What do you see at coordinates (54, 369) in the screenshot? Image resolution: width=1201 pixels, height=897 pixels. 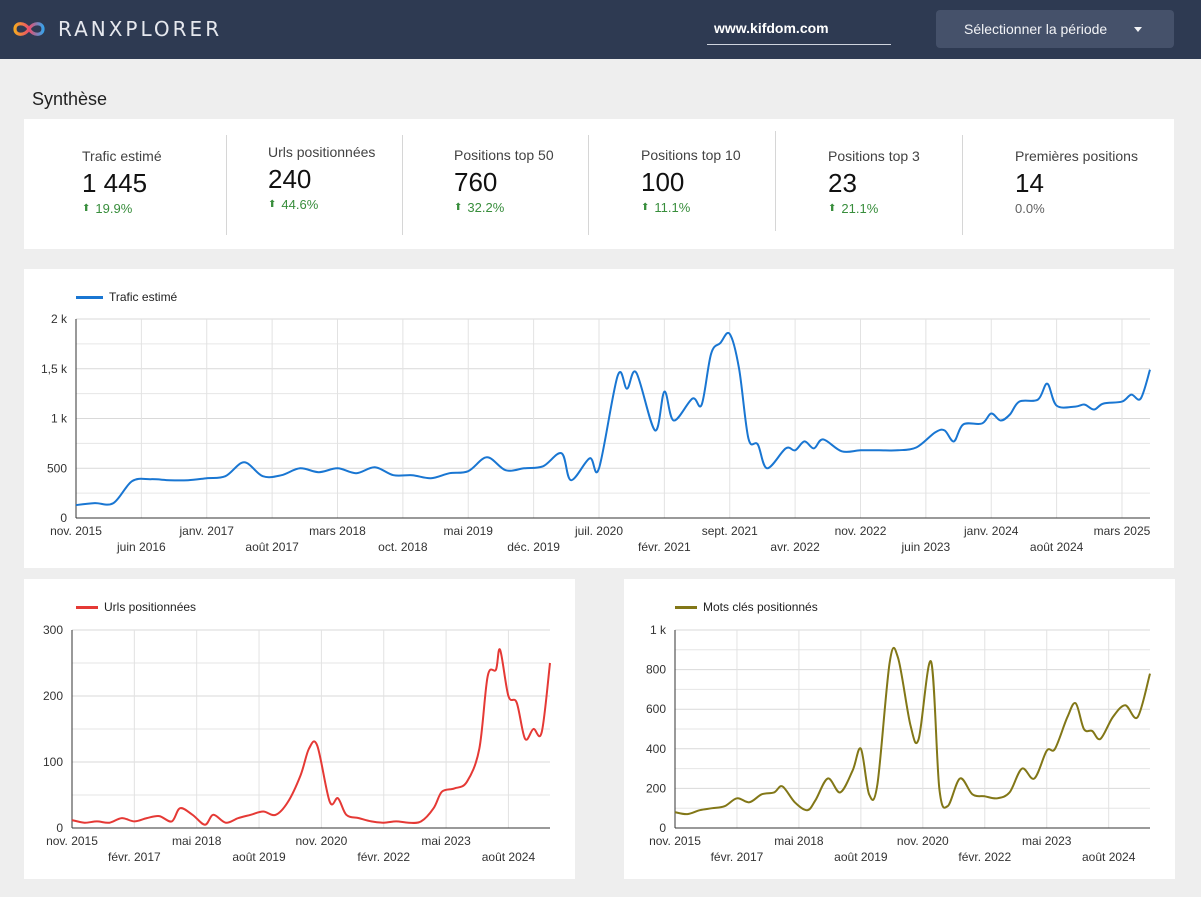 I see `y-tick-label: 1,5 k` at bounding box center [54, 369].